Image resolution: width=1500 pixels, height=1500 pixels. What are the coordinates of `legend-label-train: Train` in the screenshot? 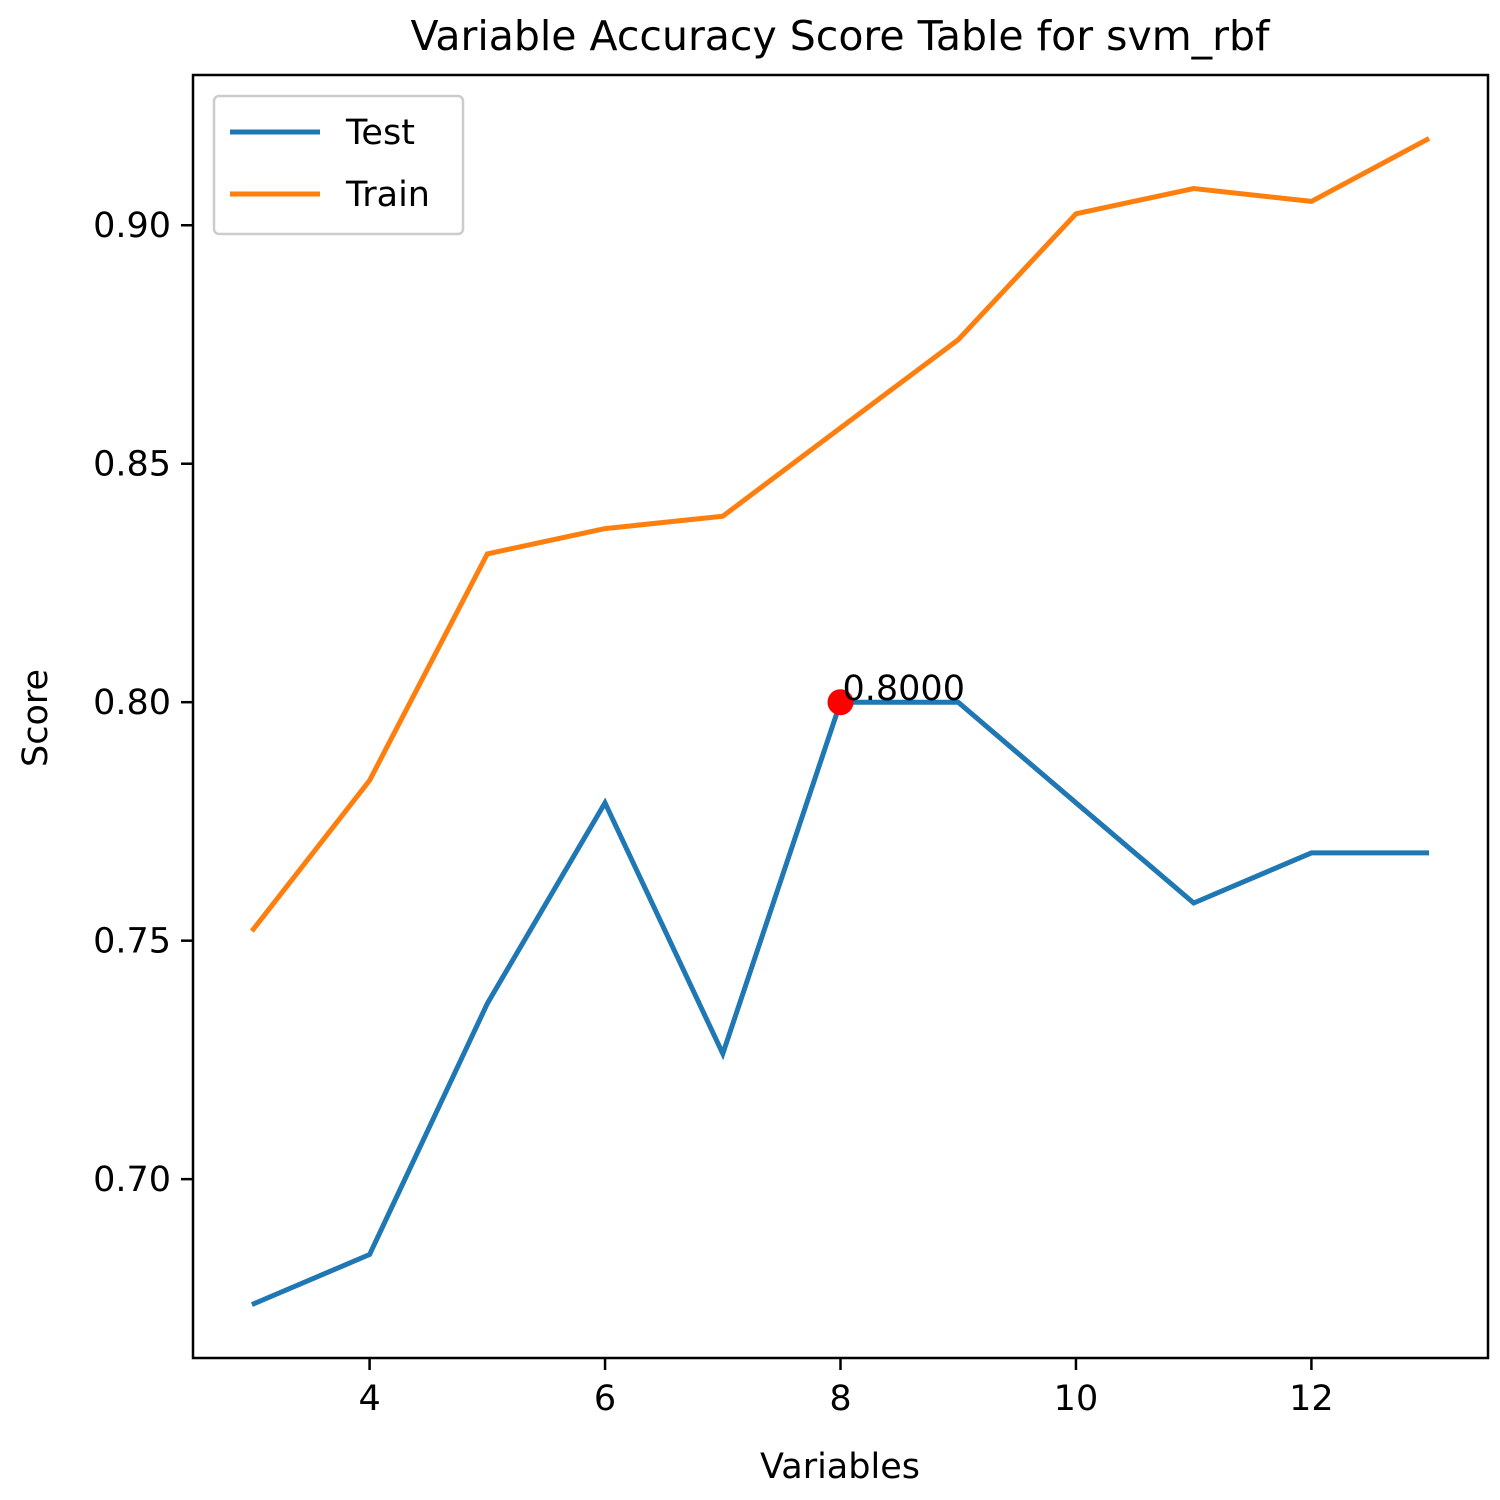 It's located at (387, 195).